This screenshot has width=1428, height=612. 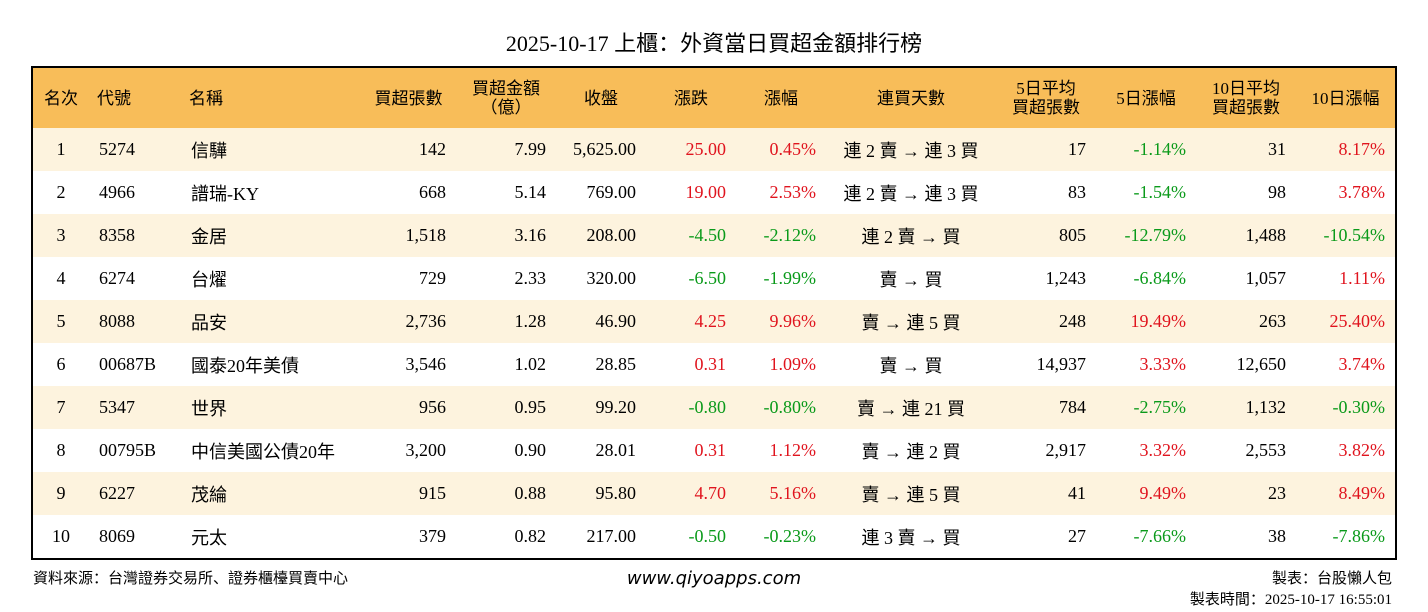 I want to click on cell: 95.80, so click(x=601, y=493).